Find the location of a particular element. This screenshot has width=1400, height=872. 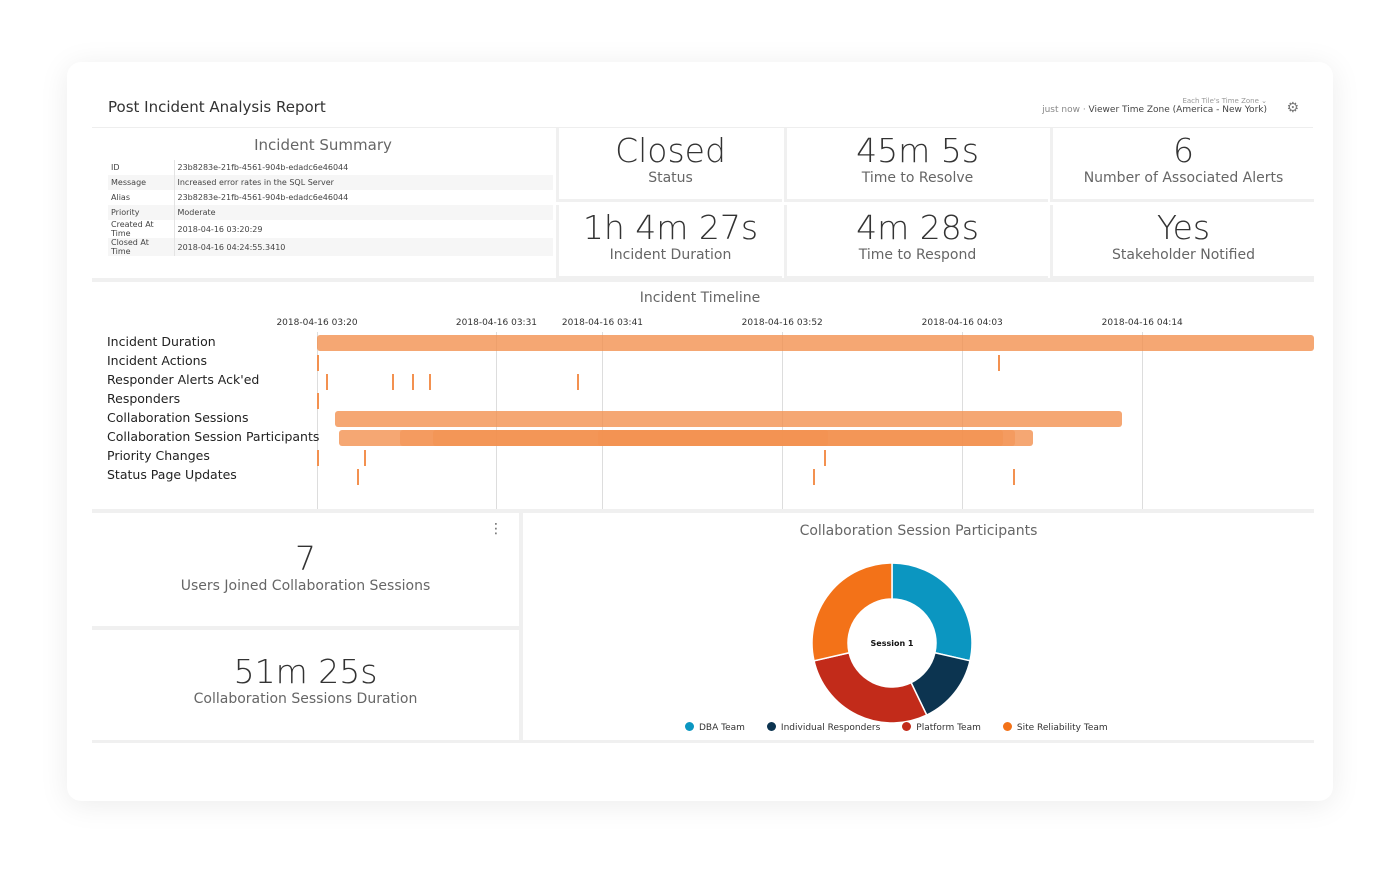

time-tick-label: 2018-04-16 03:52 is located at coordinates (782, 323).